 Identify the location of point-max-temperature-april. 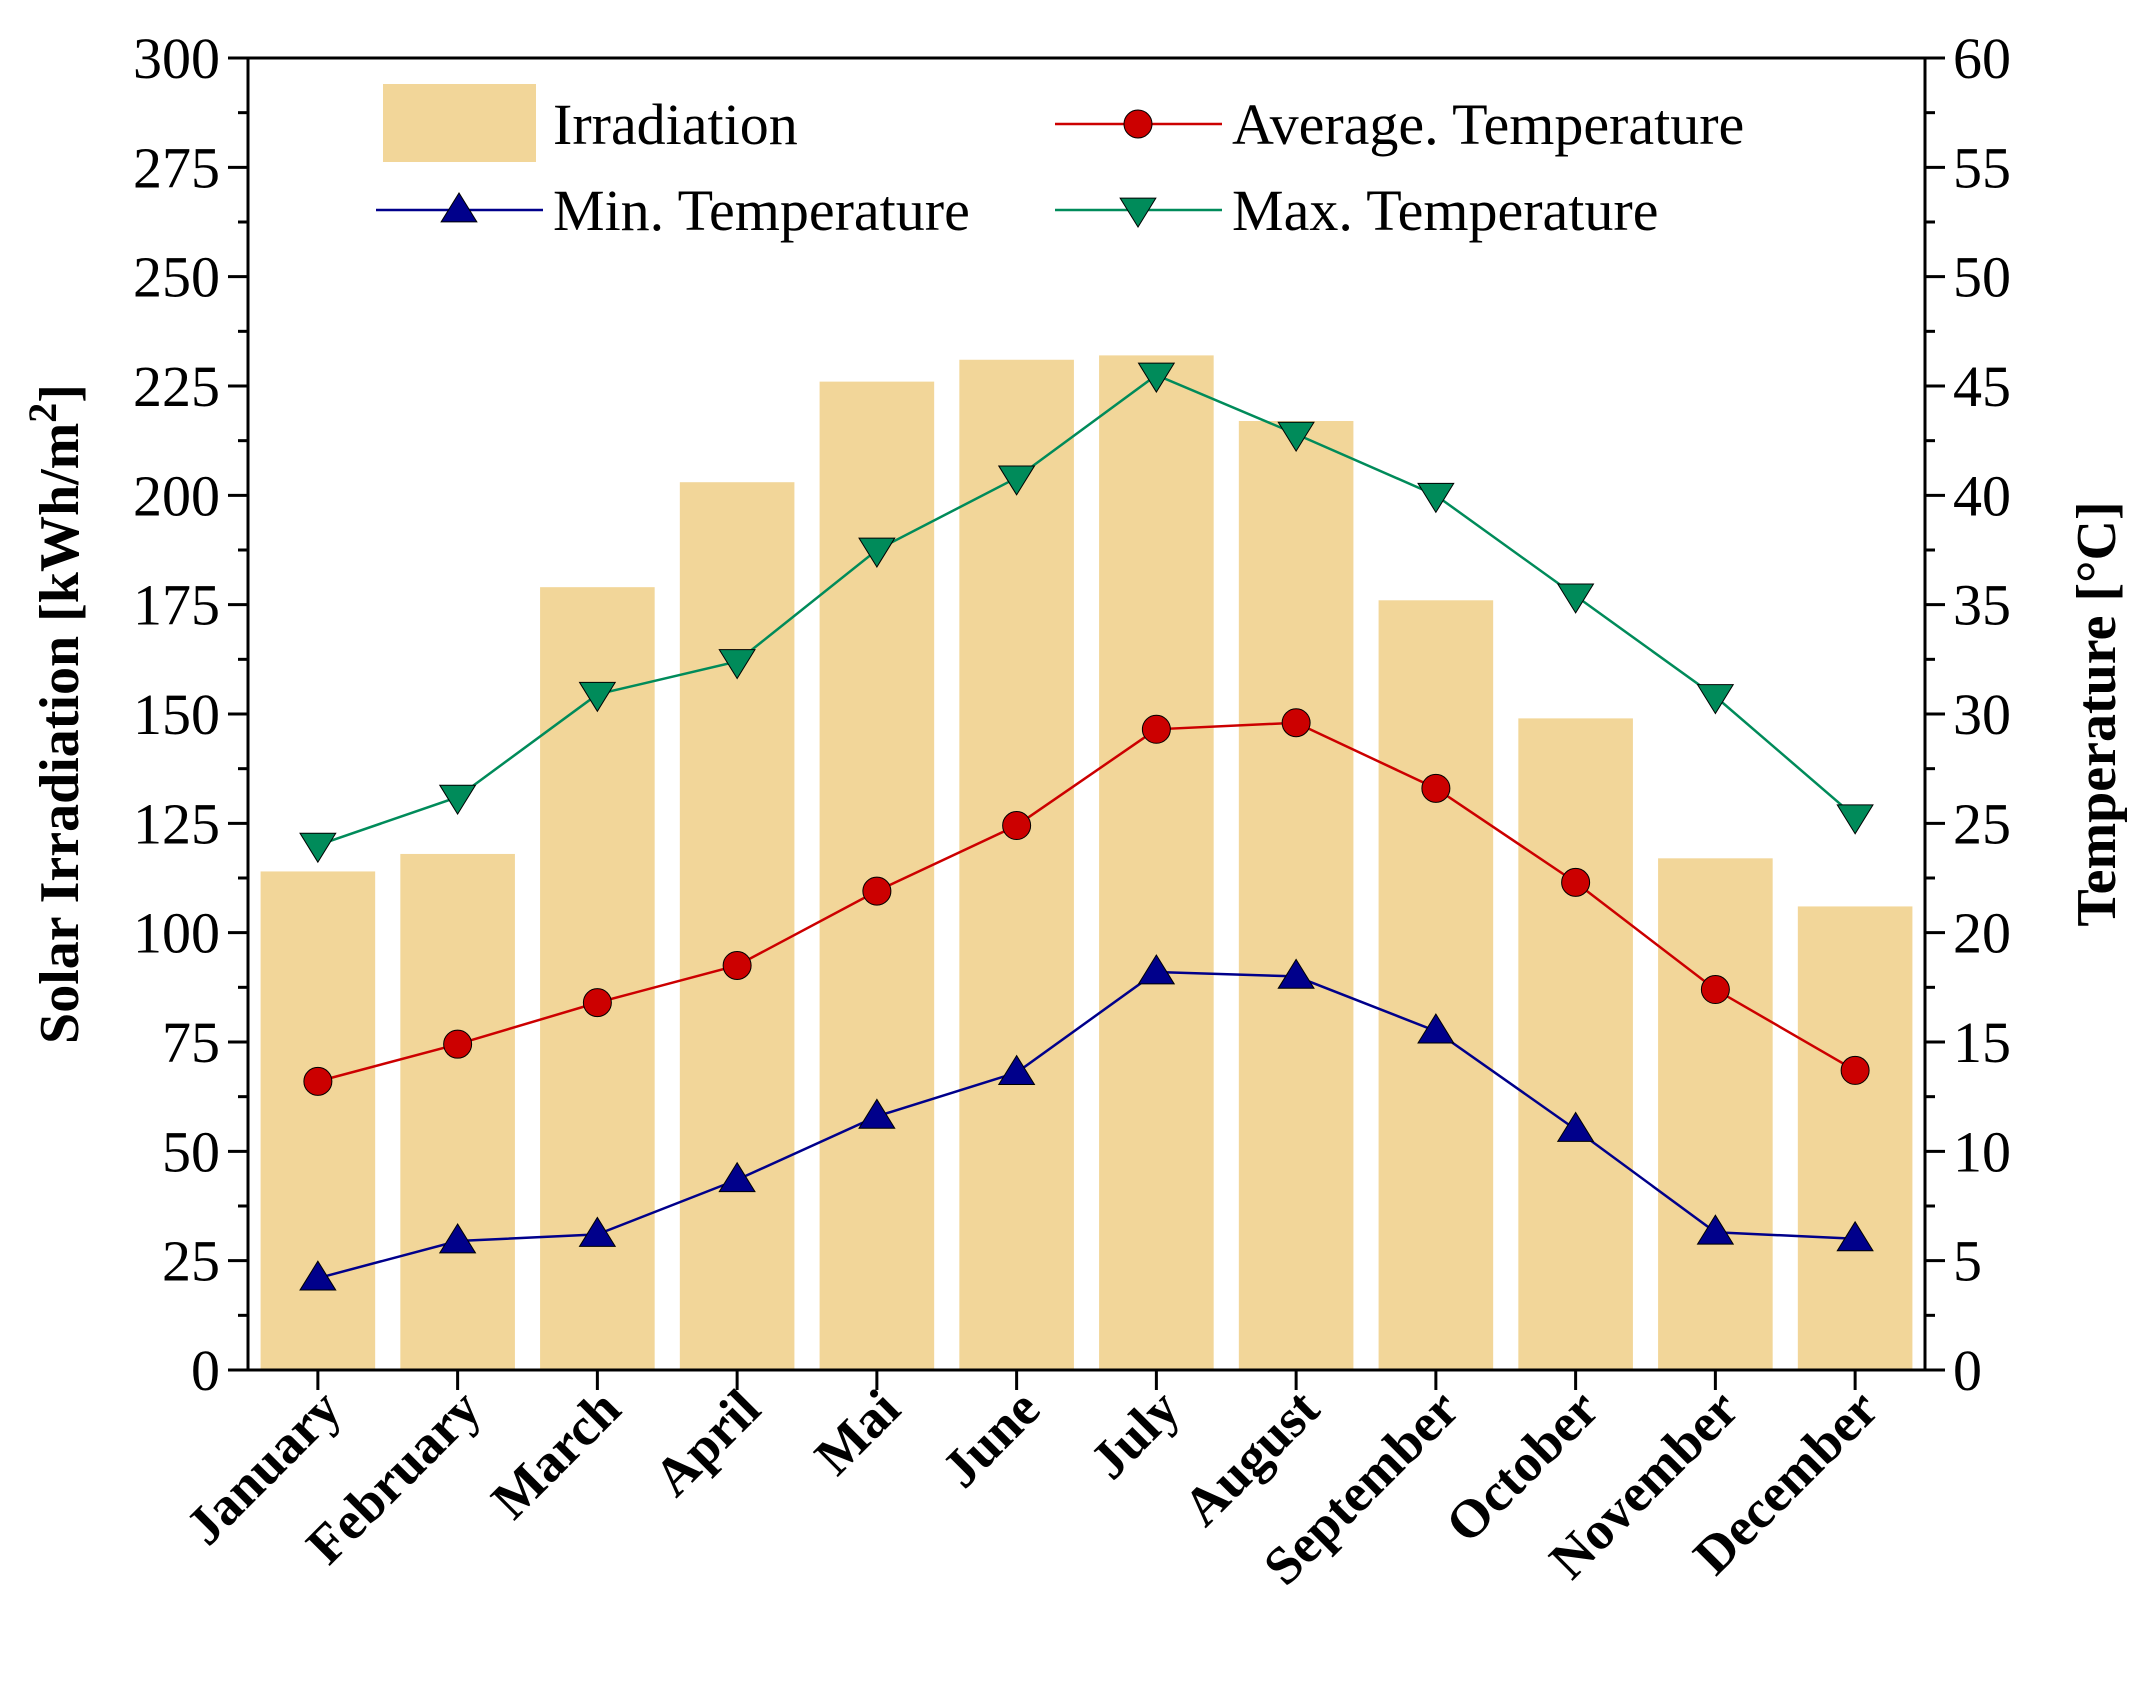
(737, 664).